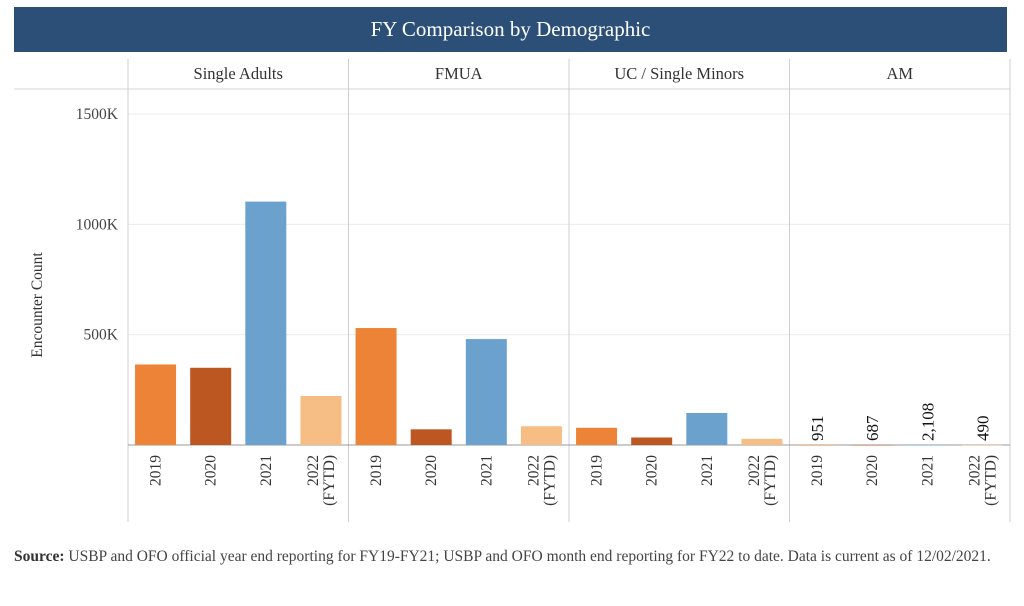 The width and height of the screenshot is (1024, 606). Describe the element at coordinates (927, 422) in the screenshot. I see `data-label: 2,108` at that location.